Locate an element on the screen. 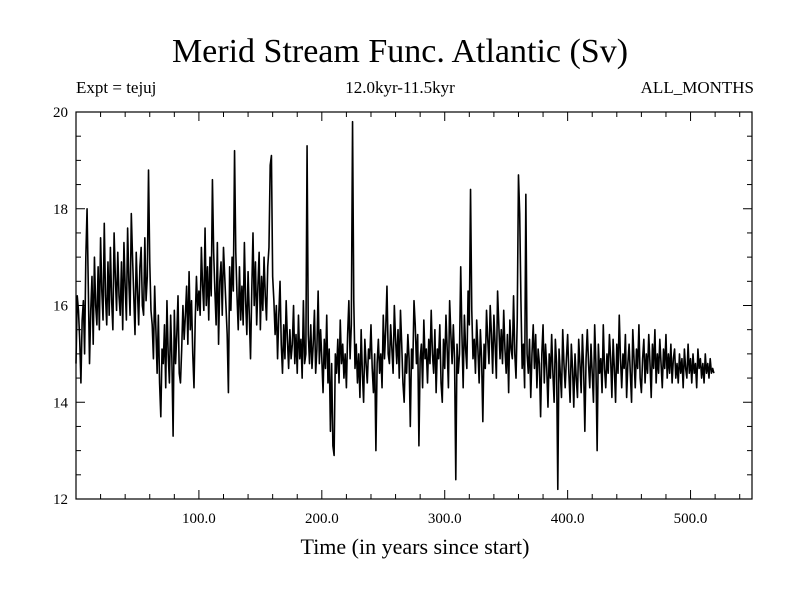 The height and width of the screenshot is (600, 800). y-tick-label: 20 is located at coordinates (60, 113).